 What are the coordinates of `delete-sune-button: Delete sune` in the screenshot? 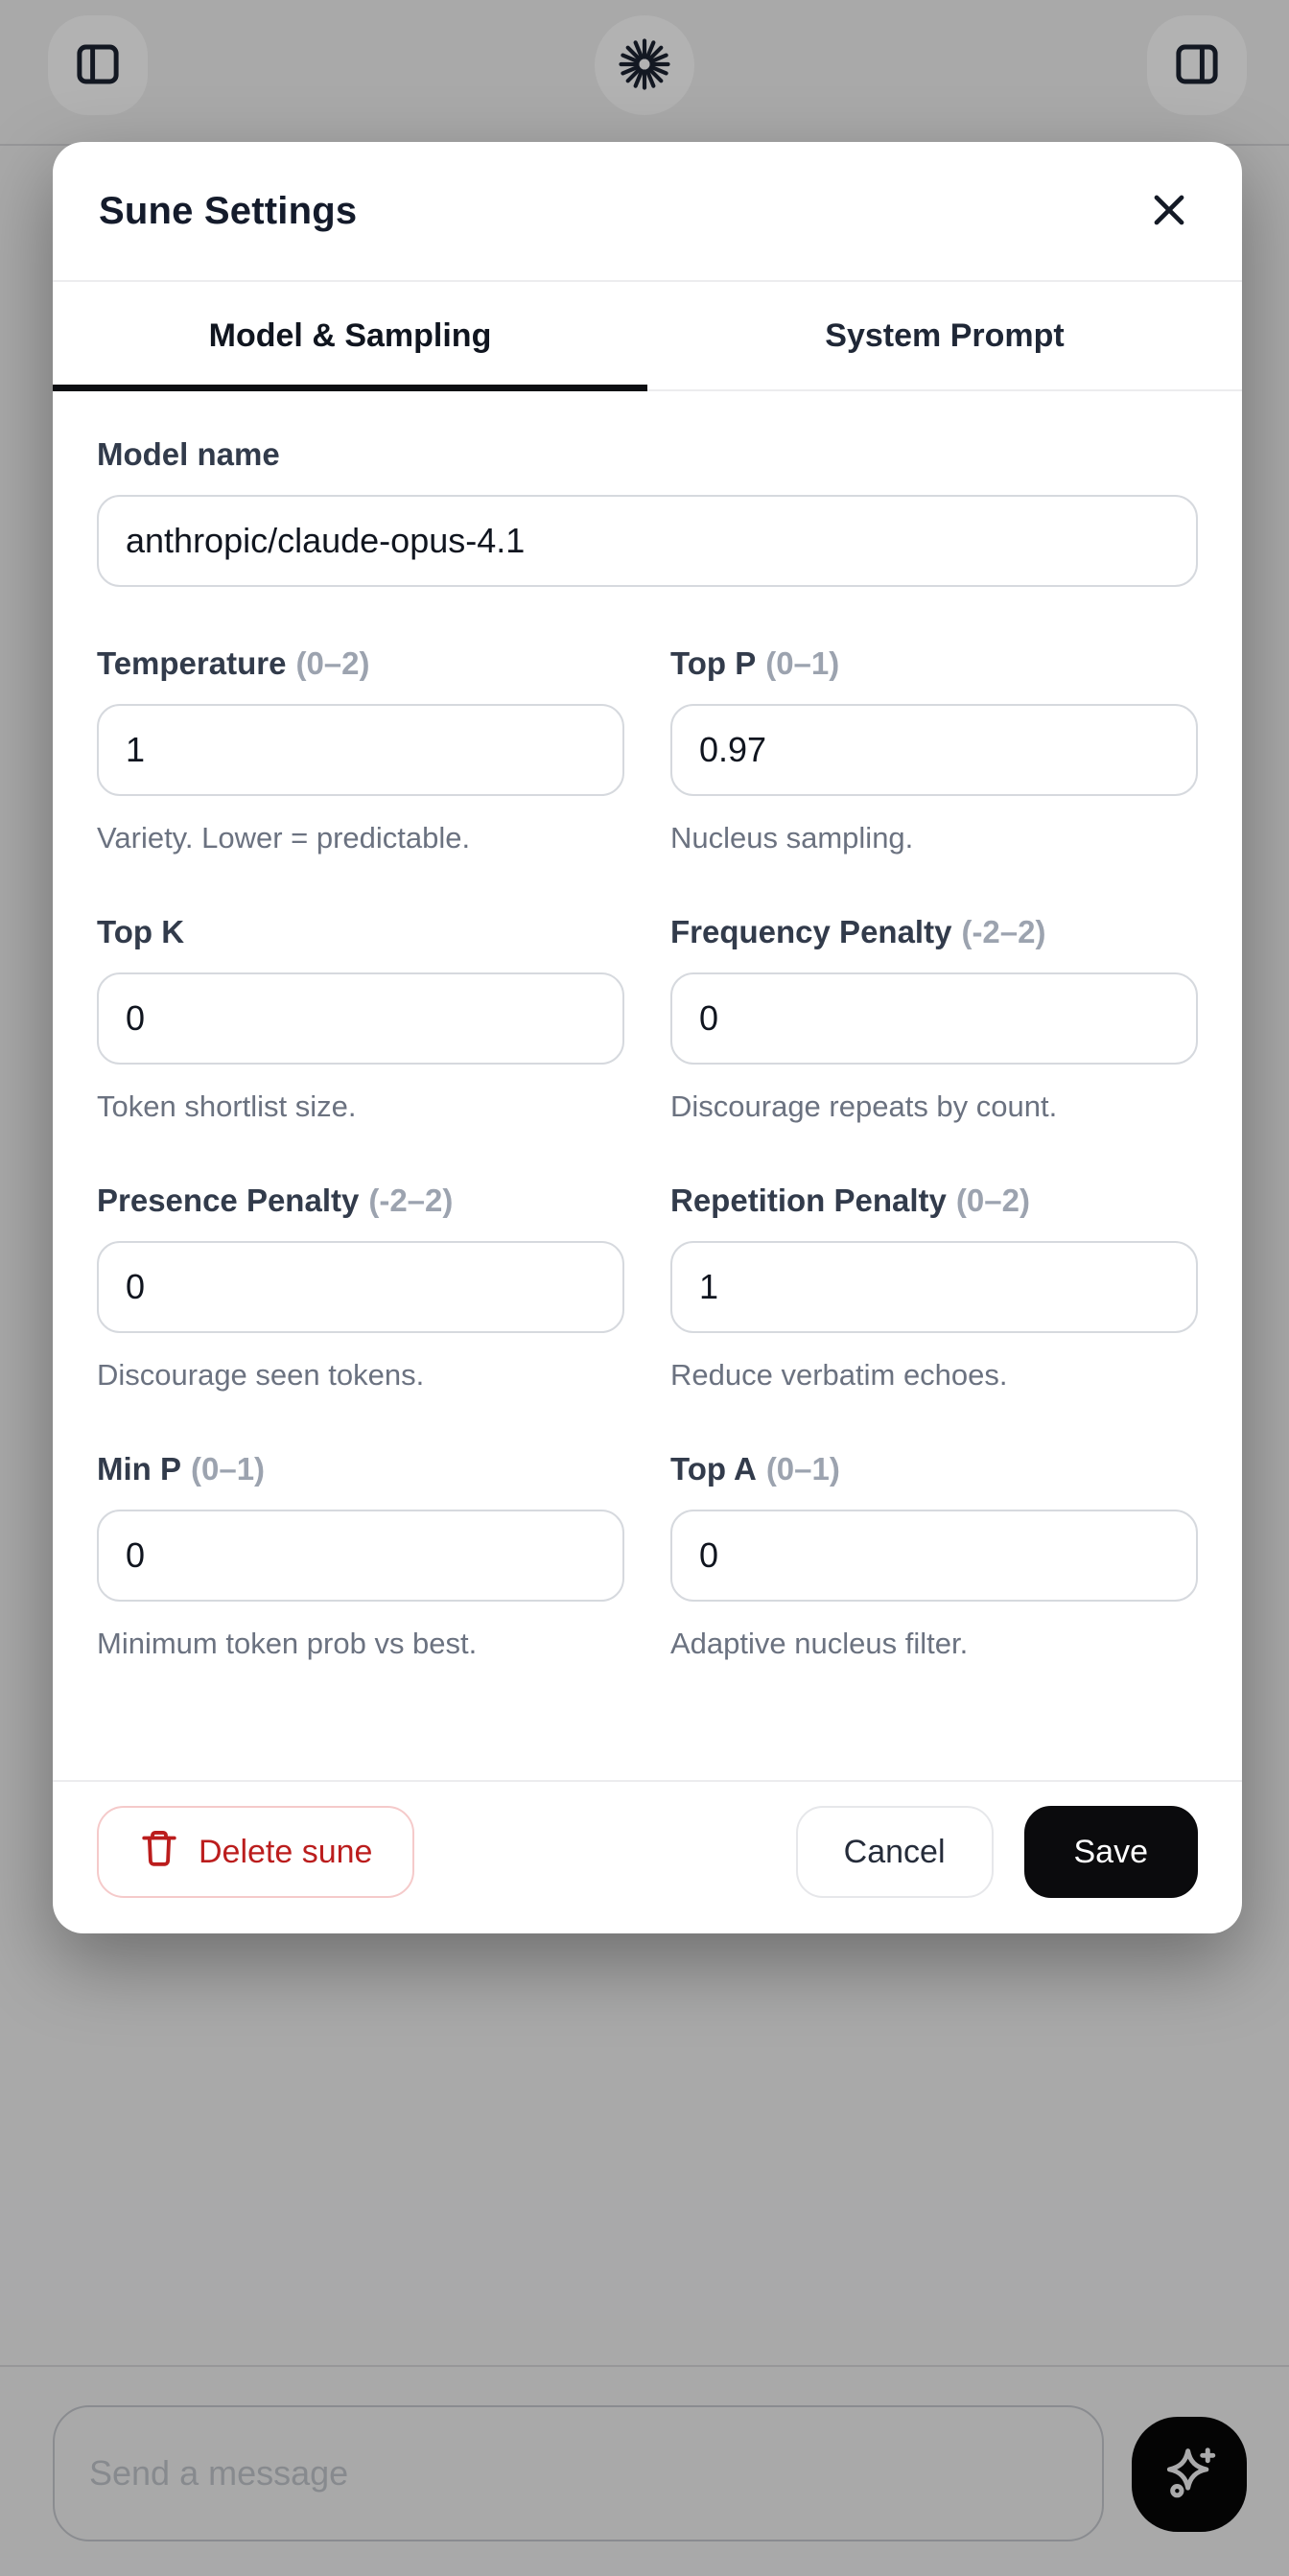 It's located at (256, 1852).